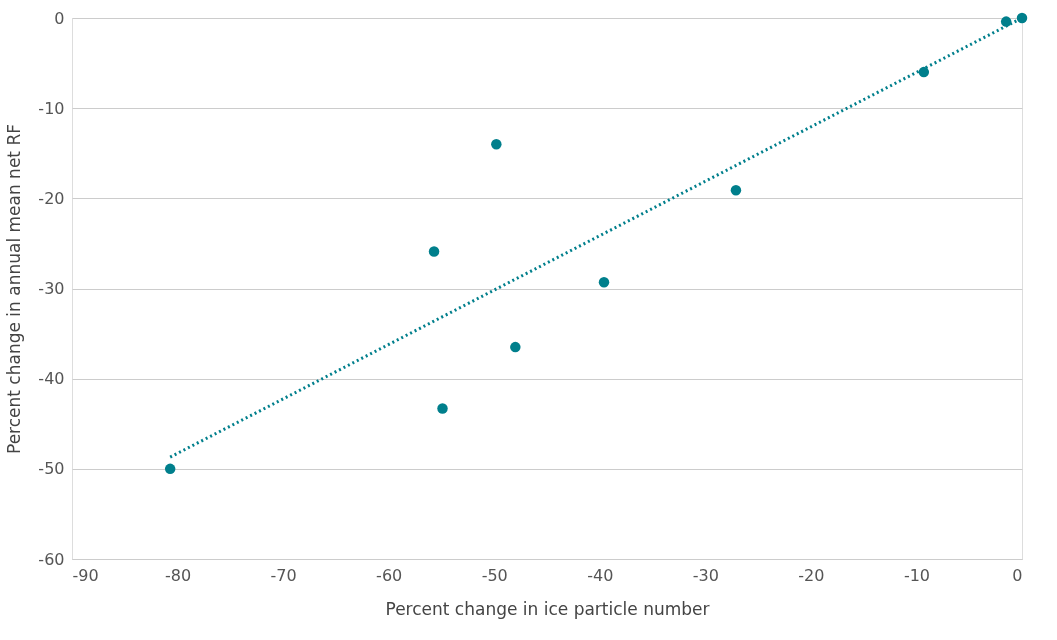 This screenshot has width=1057, height=640. I want to click on x-tick-label: -60, so click(389, 575).